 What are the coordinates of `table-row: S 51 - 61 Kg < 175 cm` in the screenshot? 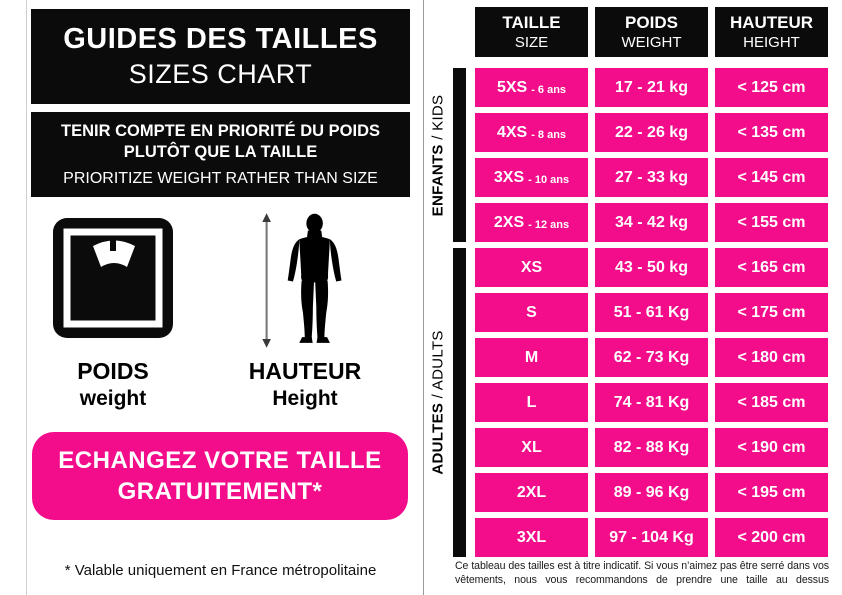 It's located at (421, 312).